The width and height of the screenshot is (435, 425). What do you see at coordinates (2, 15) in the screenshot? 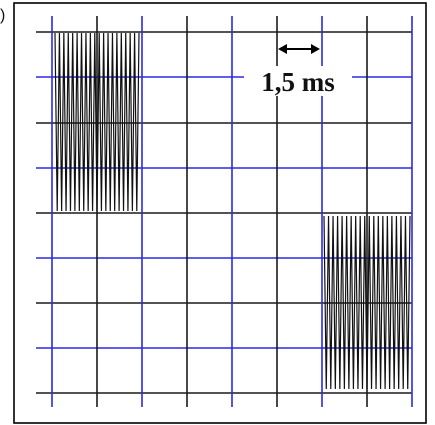
I see `figure-edge-mark: )` at bounding box center [2, 15].